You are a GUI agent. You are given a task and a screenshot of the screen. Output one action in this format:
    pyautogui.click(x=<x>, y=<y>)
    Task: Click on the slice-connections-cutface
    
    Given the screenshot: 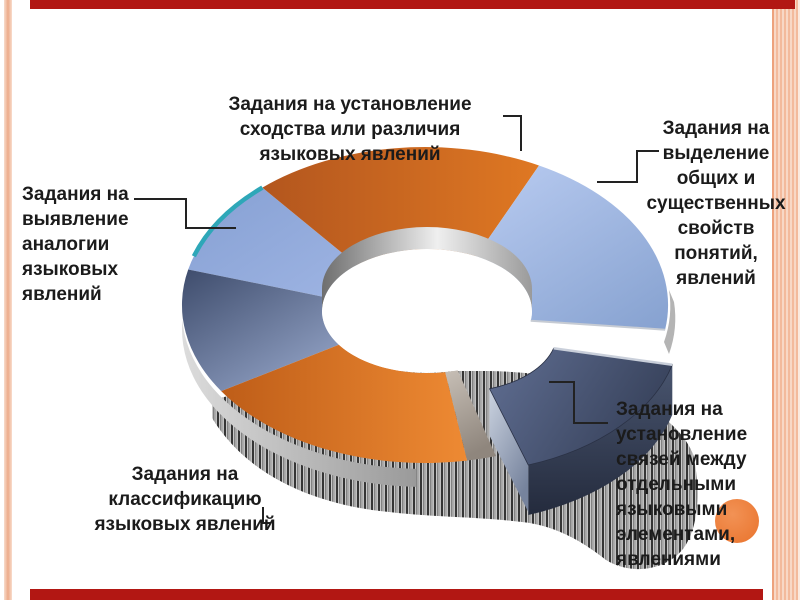 What is the action you would take?
    pyautogui.click(x=509, y=450)
    